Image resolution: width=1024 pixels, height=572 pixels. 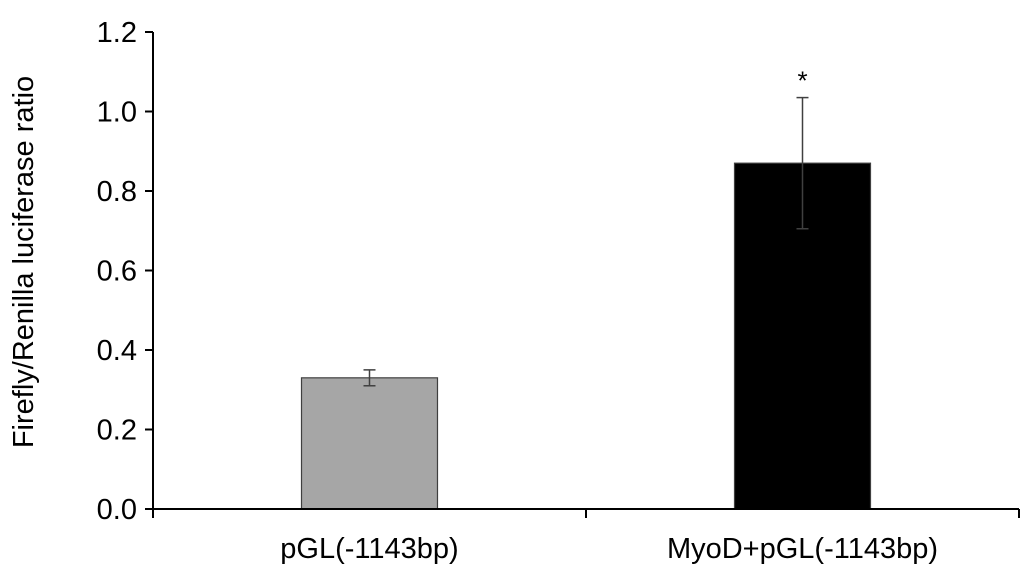 I want to click on y-tick-label: 0.0, so click(x=117, y=510).